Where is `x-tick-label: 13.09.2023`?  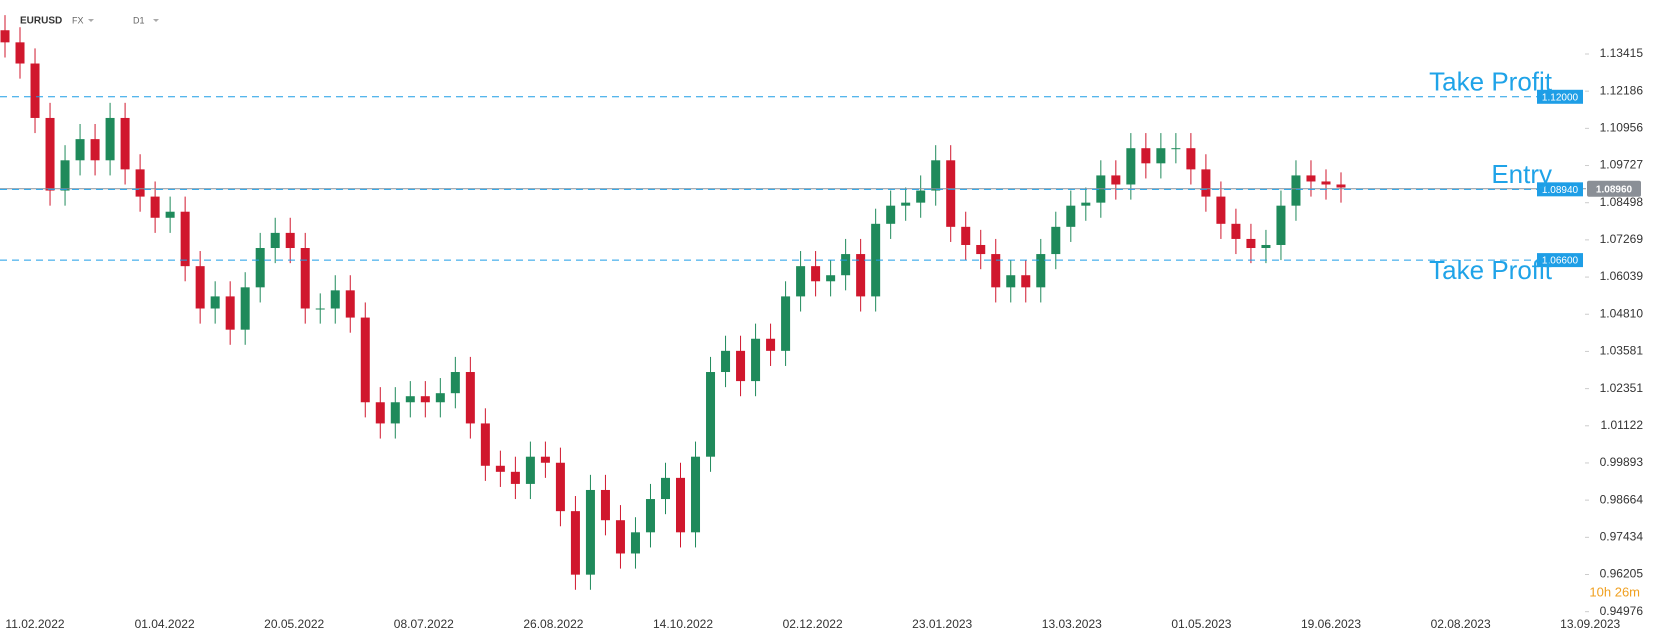
x-tick-label: 13.09.2023 is located at coordinates (1590, 624).